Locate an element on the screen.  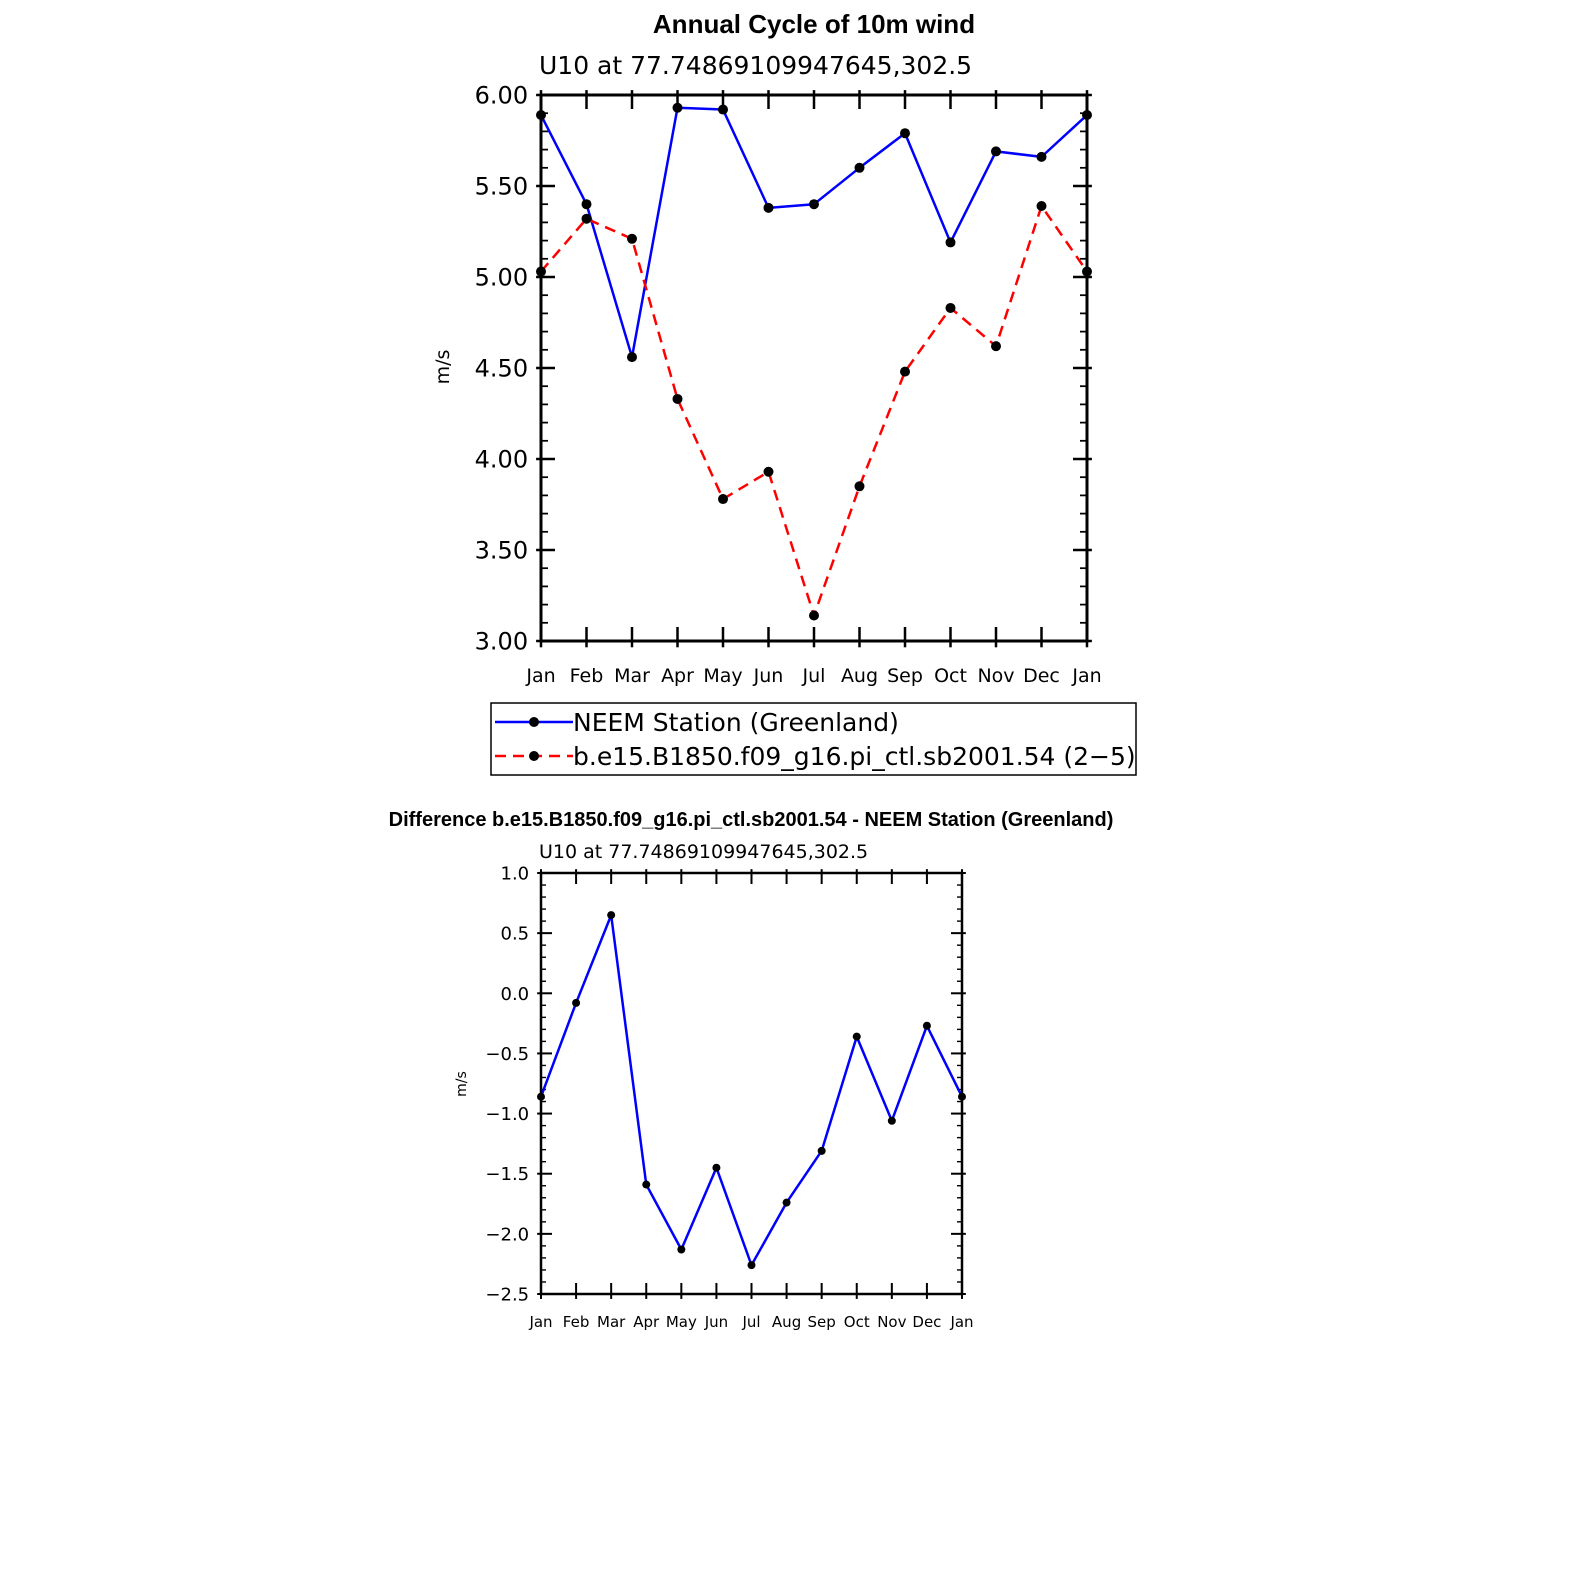
y-tick-label: −0.5 is located at coordinates (507, 1054).